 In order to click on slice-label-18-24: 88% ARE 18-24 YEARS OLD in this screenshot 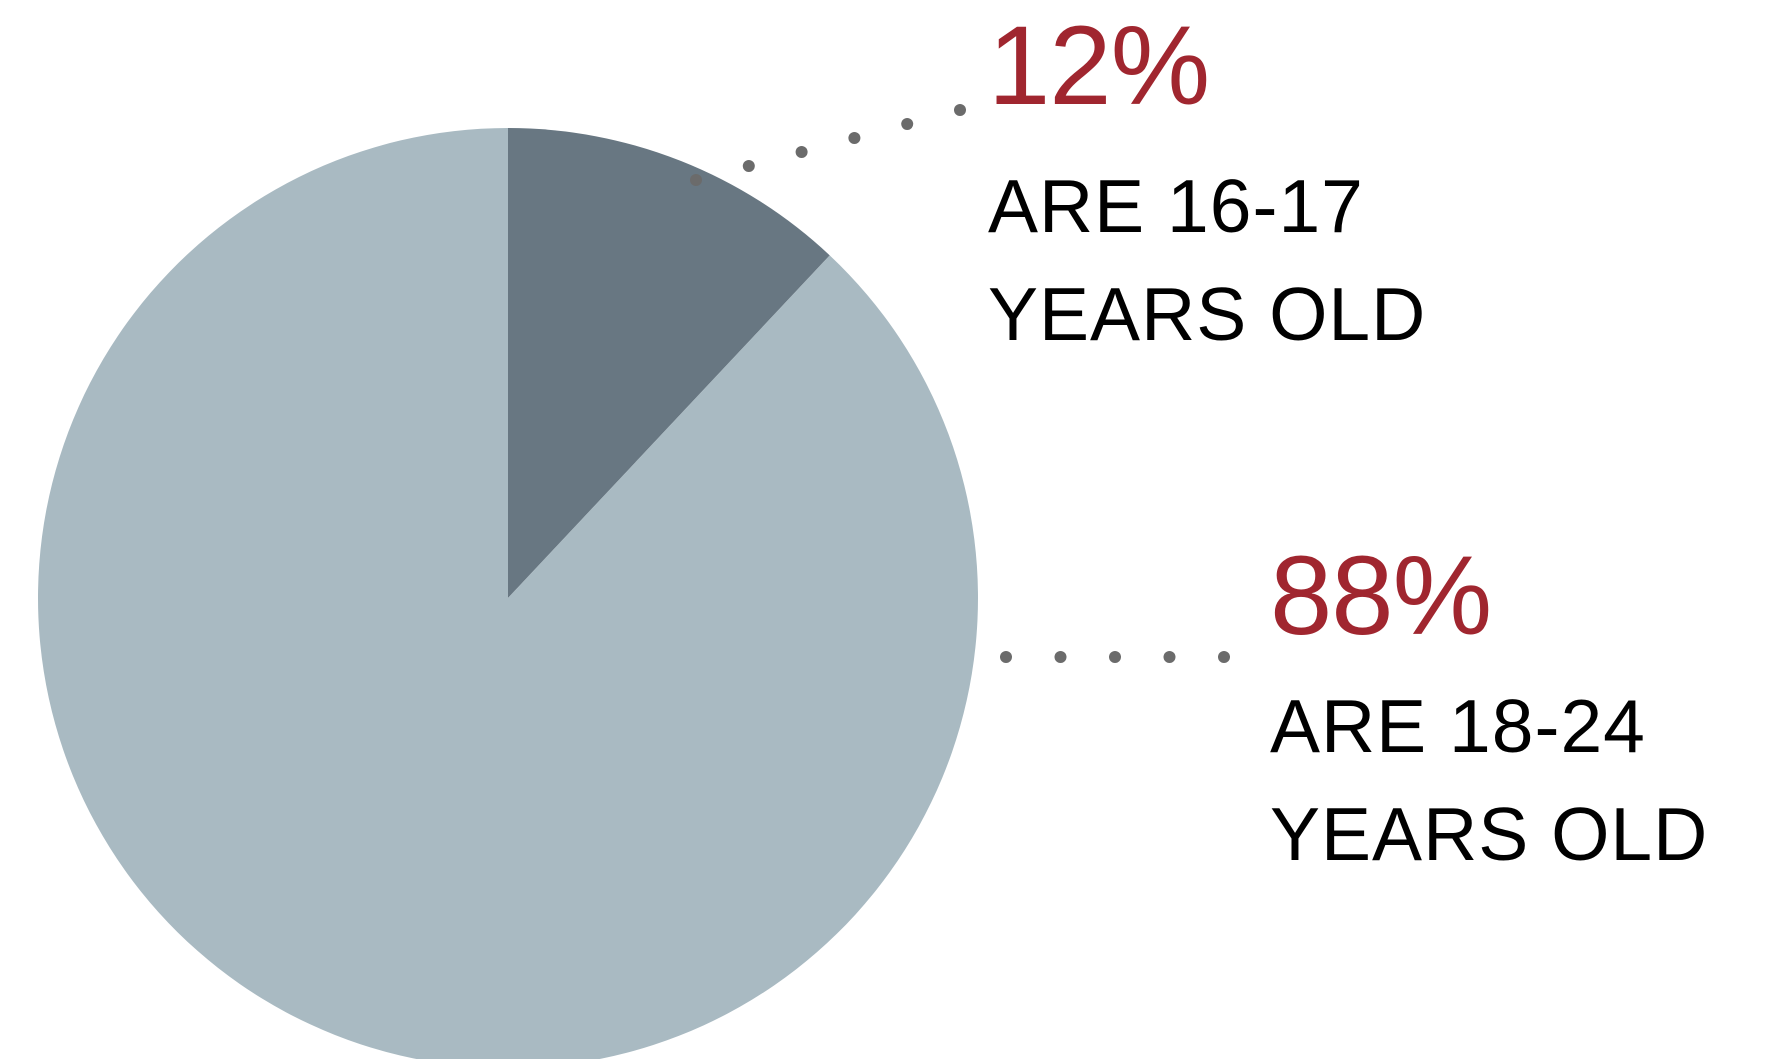, I will do `click(1489, 714)`.